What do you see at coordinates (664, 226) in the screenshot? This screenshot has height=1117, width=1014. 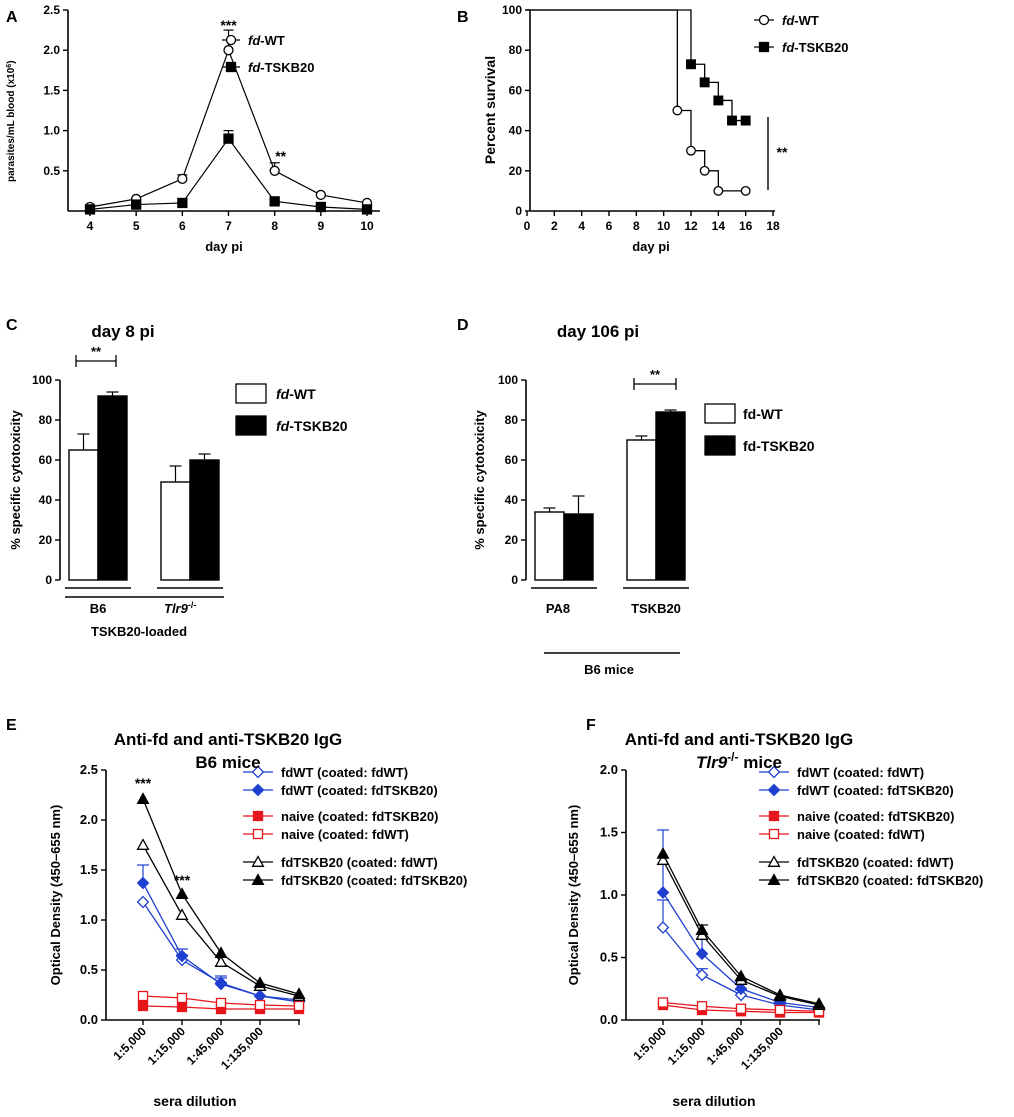 I see `x-tick-label: 10` at bounding box center [664, 226].